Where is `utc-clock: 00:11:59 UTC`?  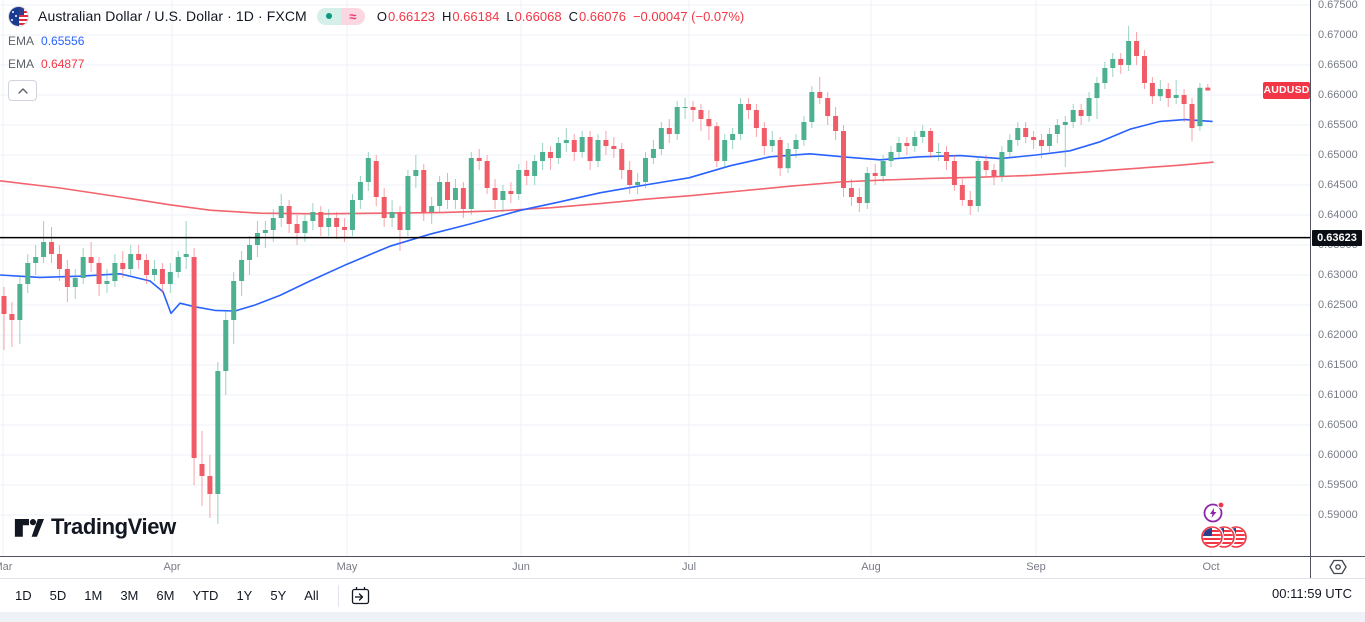
utc-clock: 00:11:59 UTC is located at coordinates (1312, 593).